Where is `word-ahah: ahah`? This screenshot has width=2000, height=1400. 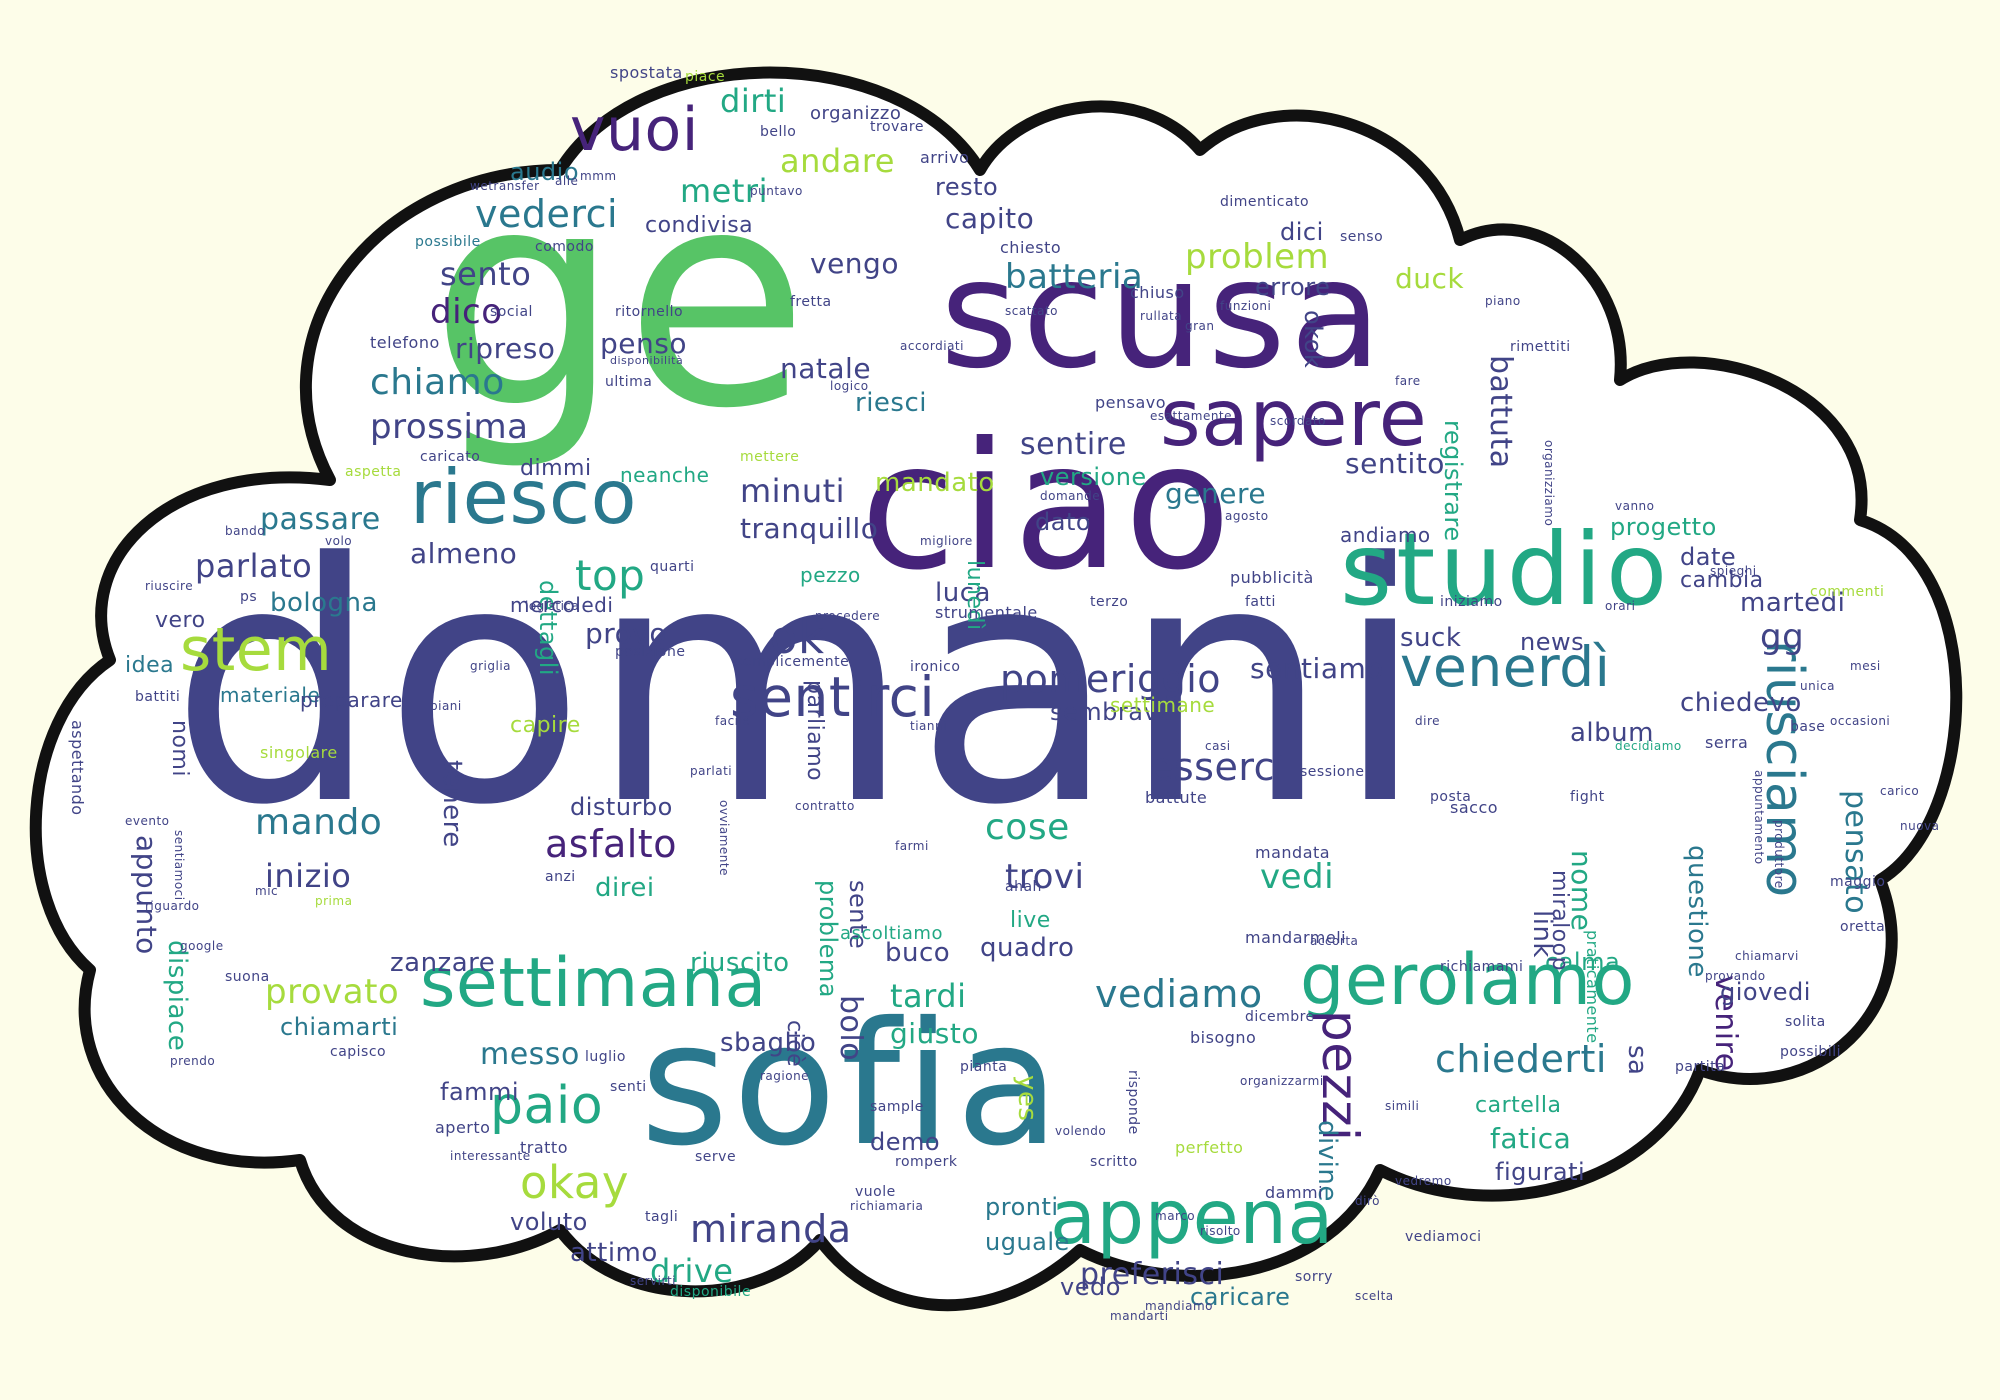 word-ahah: ahah is located at coordinates (1023, 887).